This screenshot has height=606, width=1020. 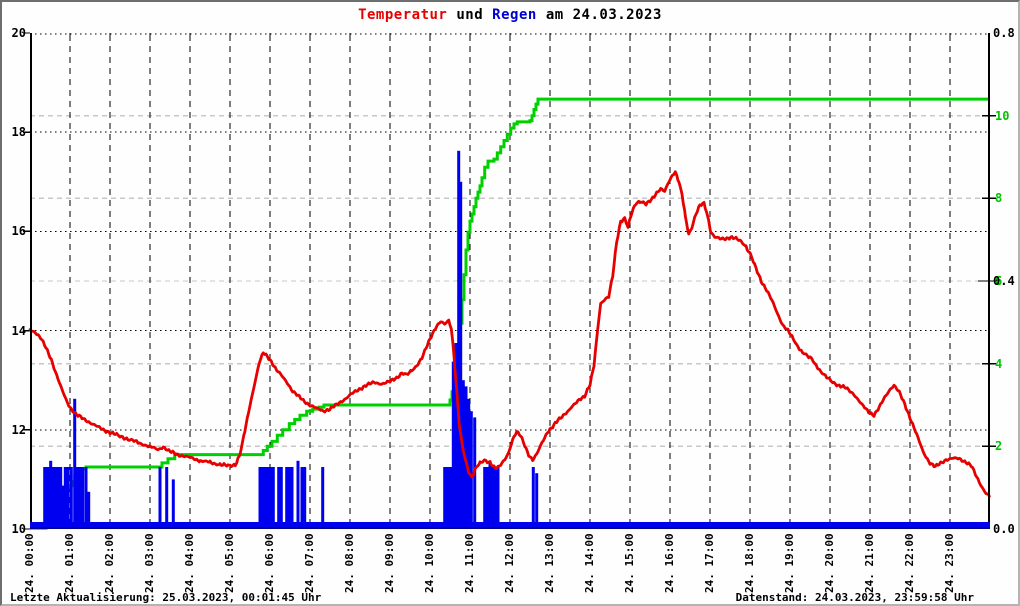 What do you see at coordinates (349, 563) in the screenshot?
I see `x-axis-hour-label: 24. 08:00` at bounding box center [349, 563].